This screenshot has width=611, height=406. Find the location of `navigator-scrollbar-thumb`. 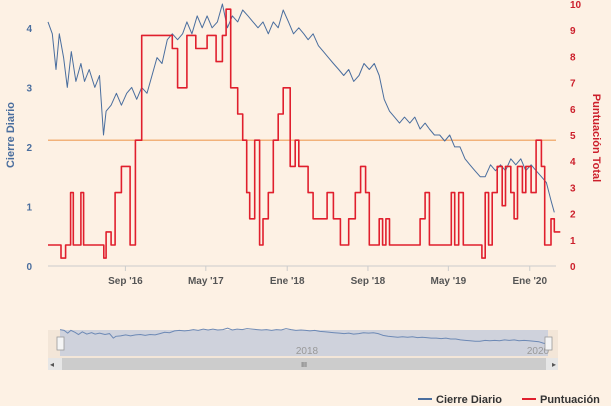

navigator-scrollbar-thumb is located at coordinates (304, 364).